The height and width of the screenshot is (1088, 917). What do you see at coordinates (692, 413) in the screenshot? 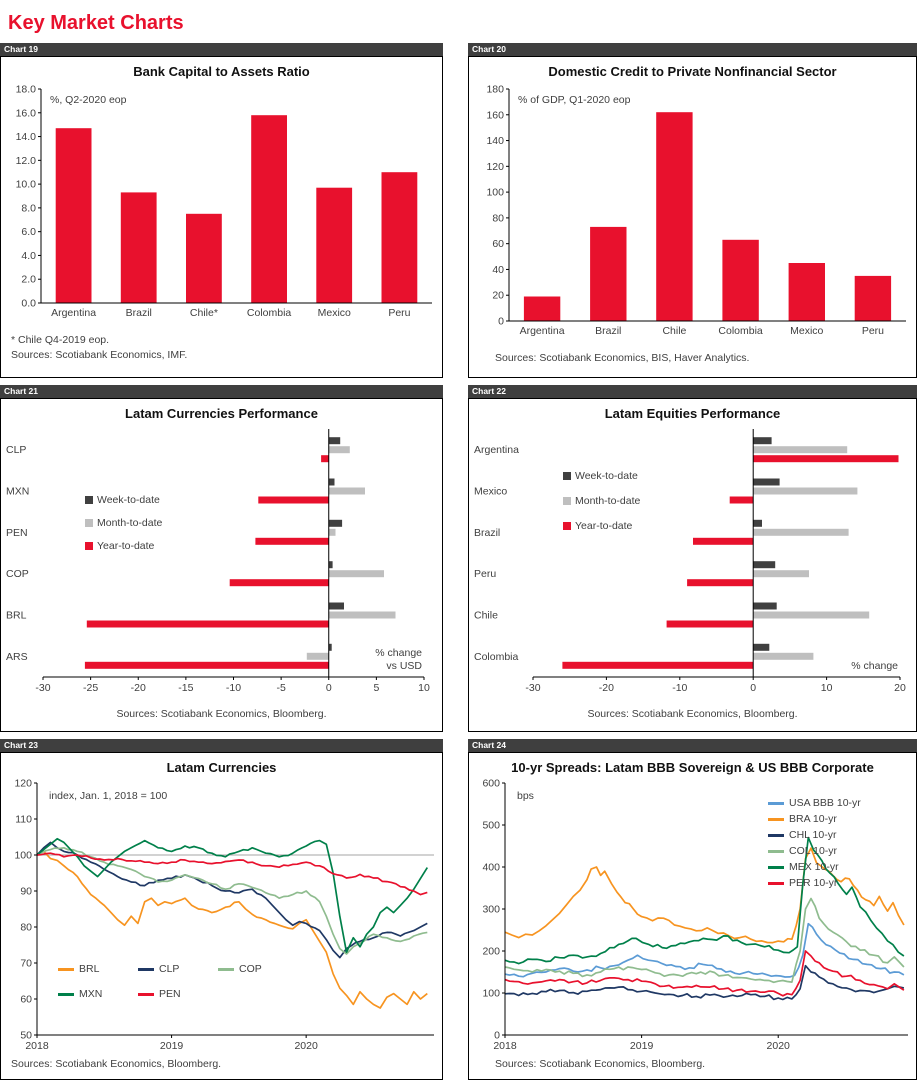
I see `chart-22-title: Latam Equities Performance` at bounding box center [692, 413].